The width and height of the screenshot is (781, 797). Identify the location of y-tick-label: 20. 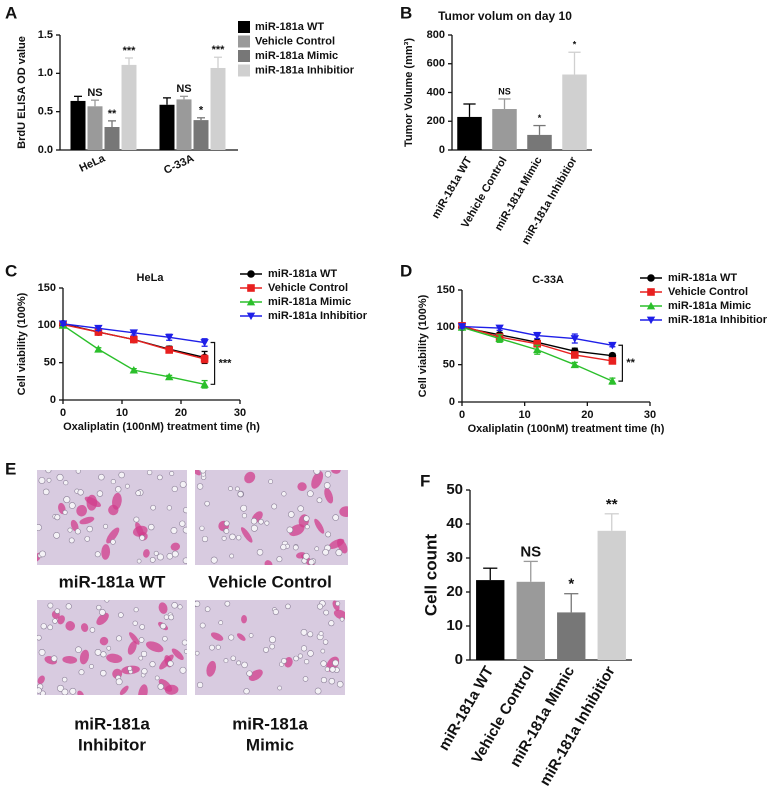
(454, 591).